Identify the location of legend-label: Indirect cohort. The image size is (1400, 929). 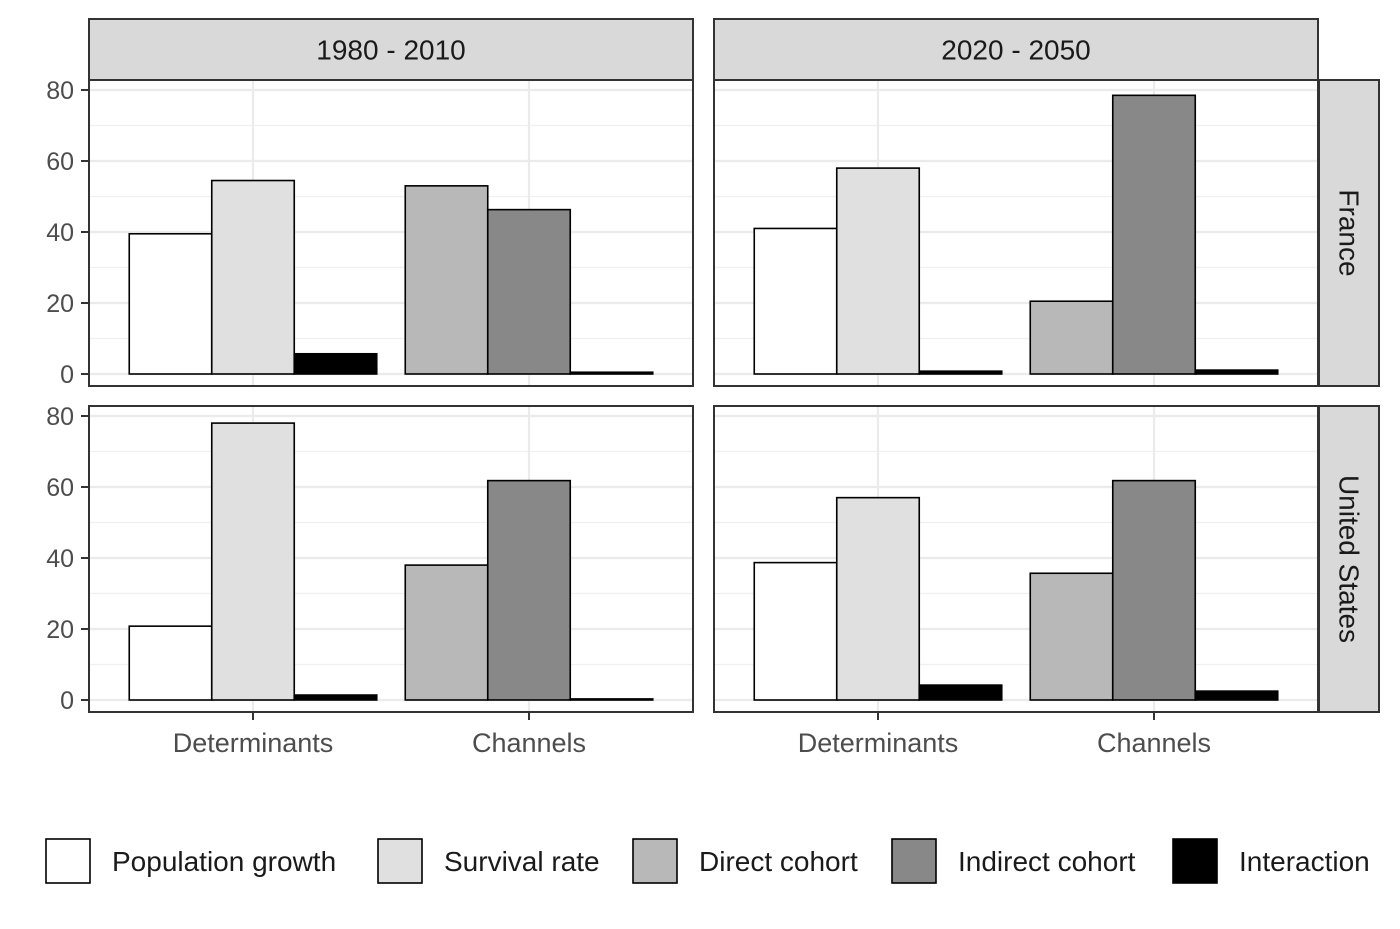
(1047, 861).